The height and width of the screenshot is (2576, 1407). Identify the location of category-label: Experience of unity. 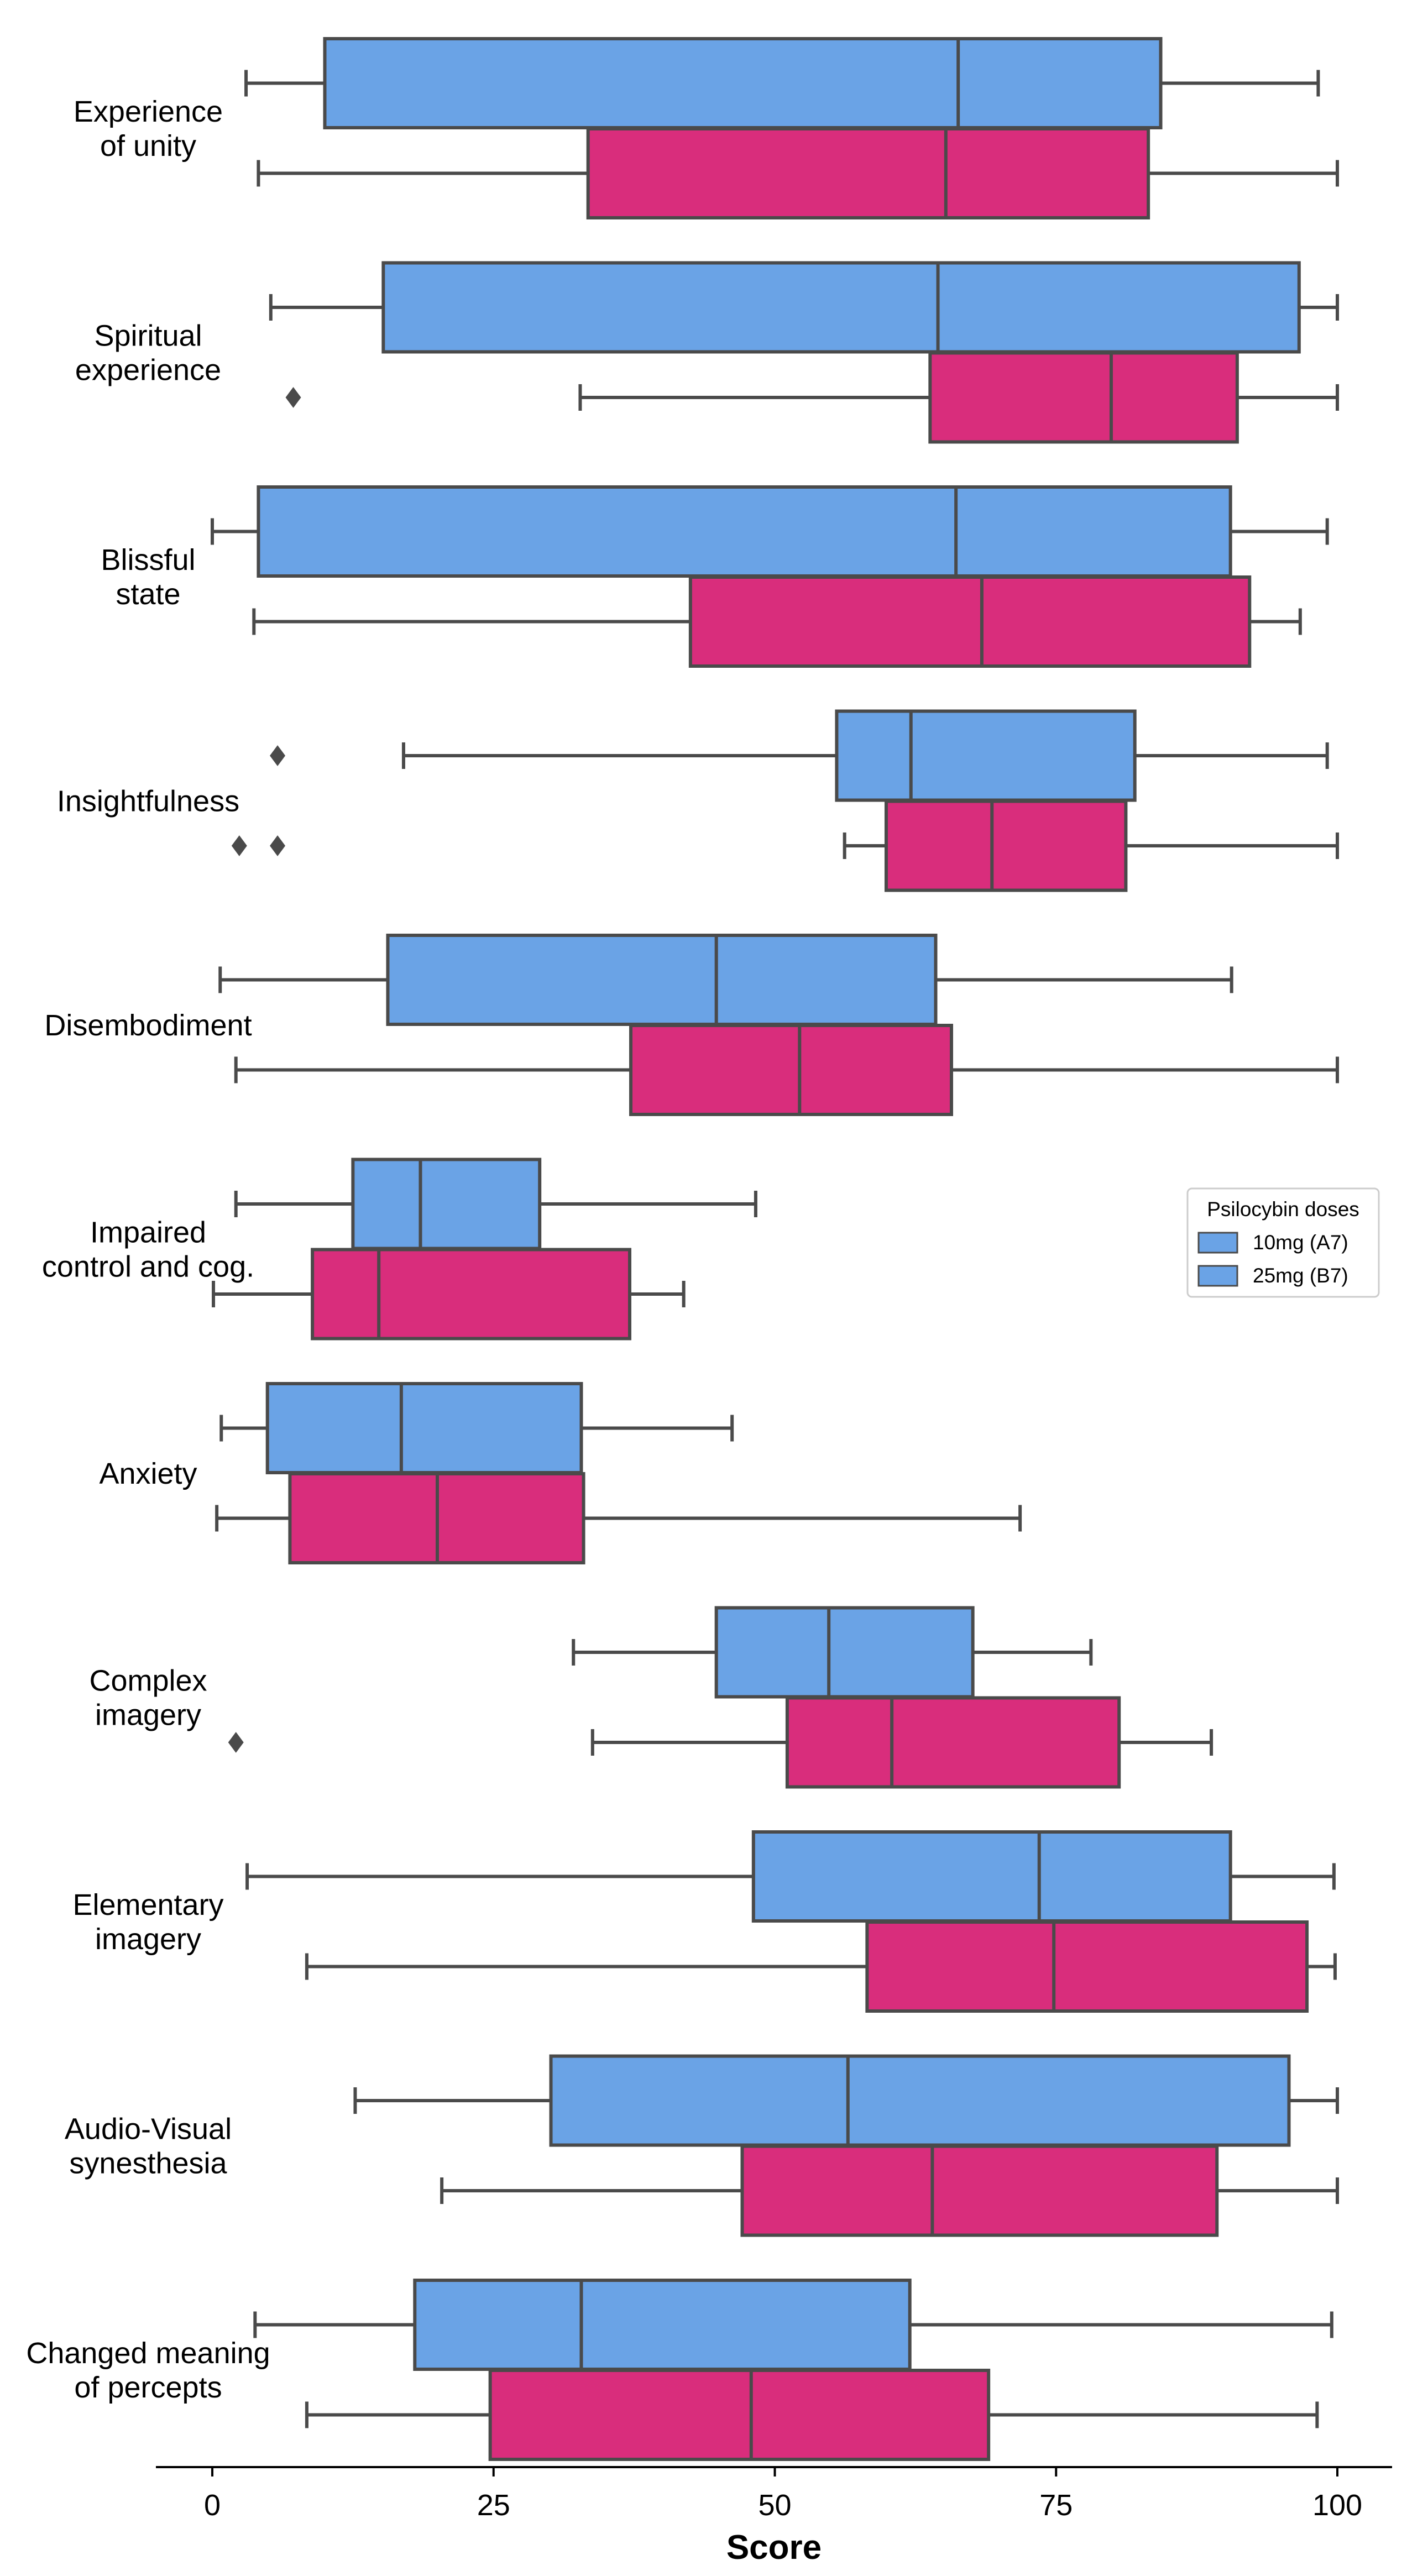
(148, 129).